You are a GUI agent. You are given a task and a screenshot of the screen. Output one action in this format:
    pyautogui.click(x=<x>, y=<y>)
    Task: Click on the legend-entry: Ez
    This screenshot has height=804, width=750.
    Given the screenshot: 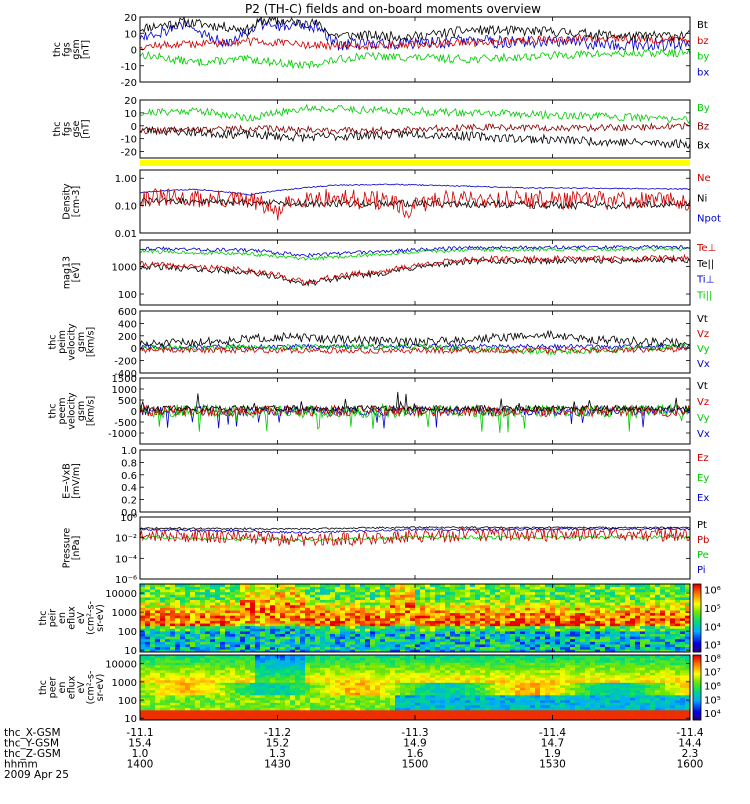 What is the action you would take?
    pyautogui.click(x=703, y=458)
    